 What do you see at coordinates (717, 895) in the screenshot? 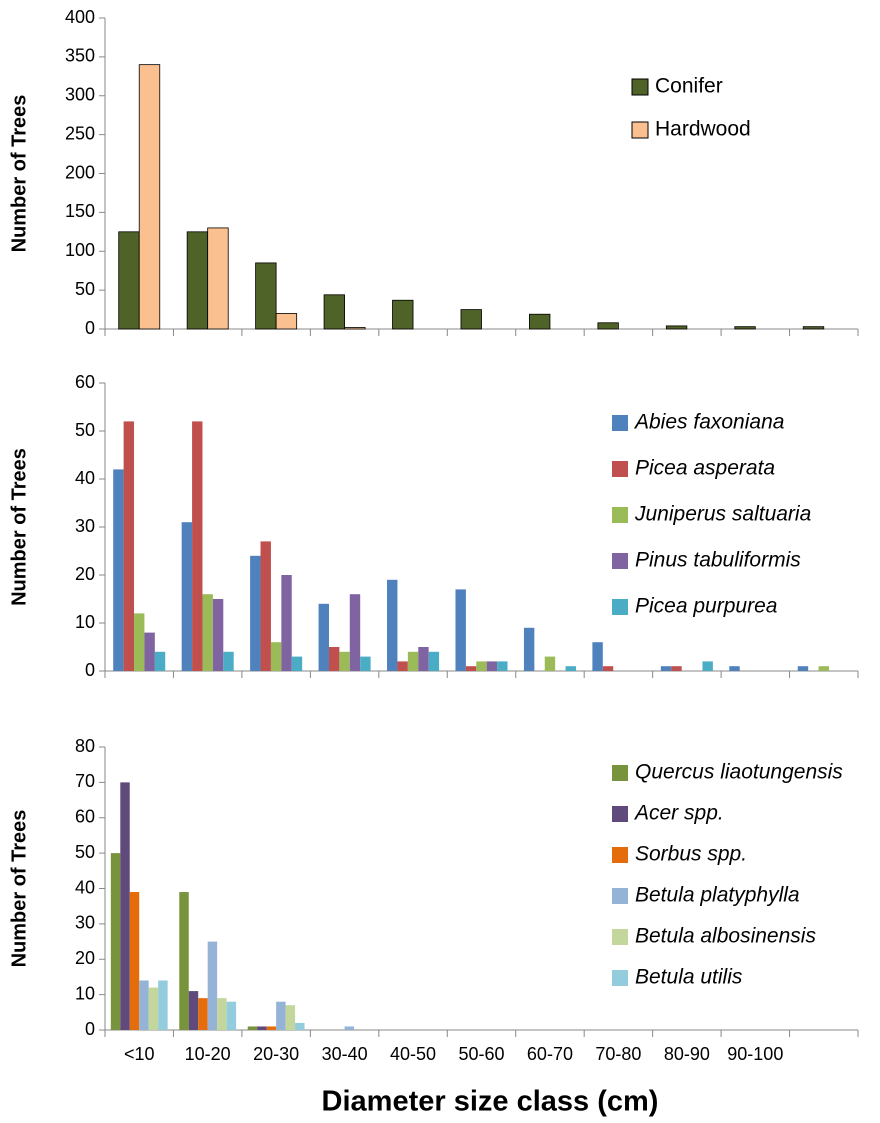
I see `legend-label: Betula platyphylla` at bounding box center [717, 895].